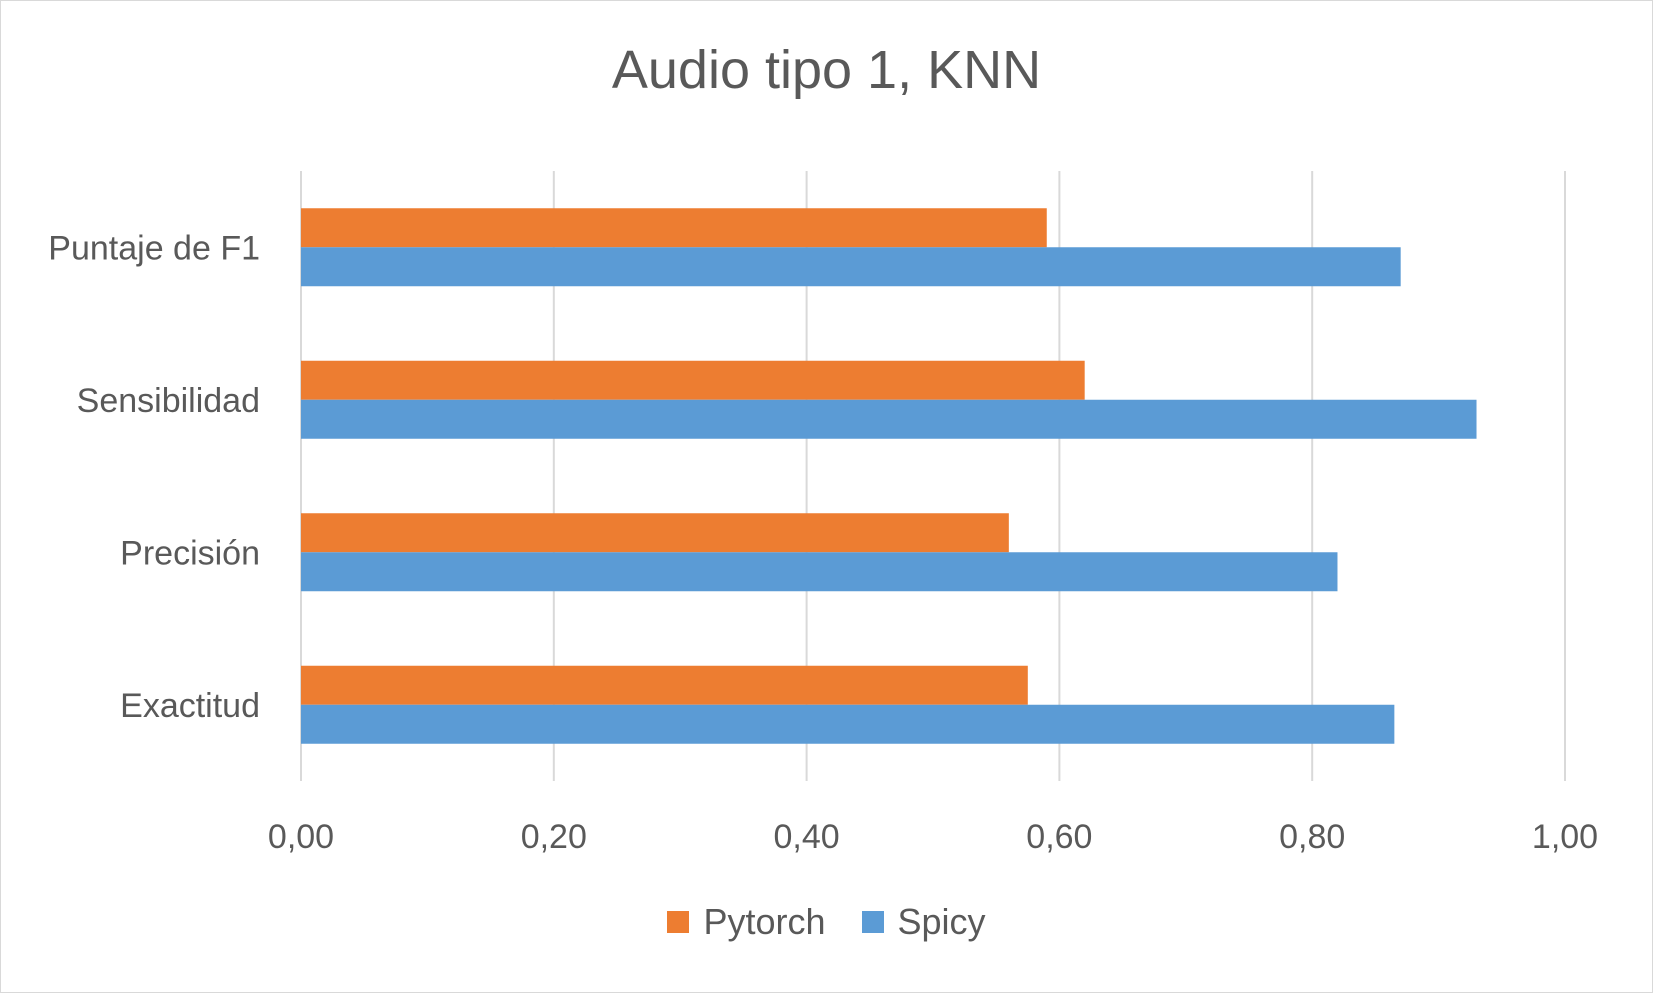 Image resolution: width=1653 pixels, height=993 pixels. Describe the element at coordinates (168, 401) in the screenshot. I see `category-label: Sensibilidad` at that location.